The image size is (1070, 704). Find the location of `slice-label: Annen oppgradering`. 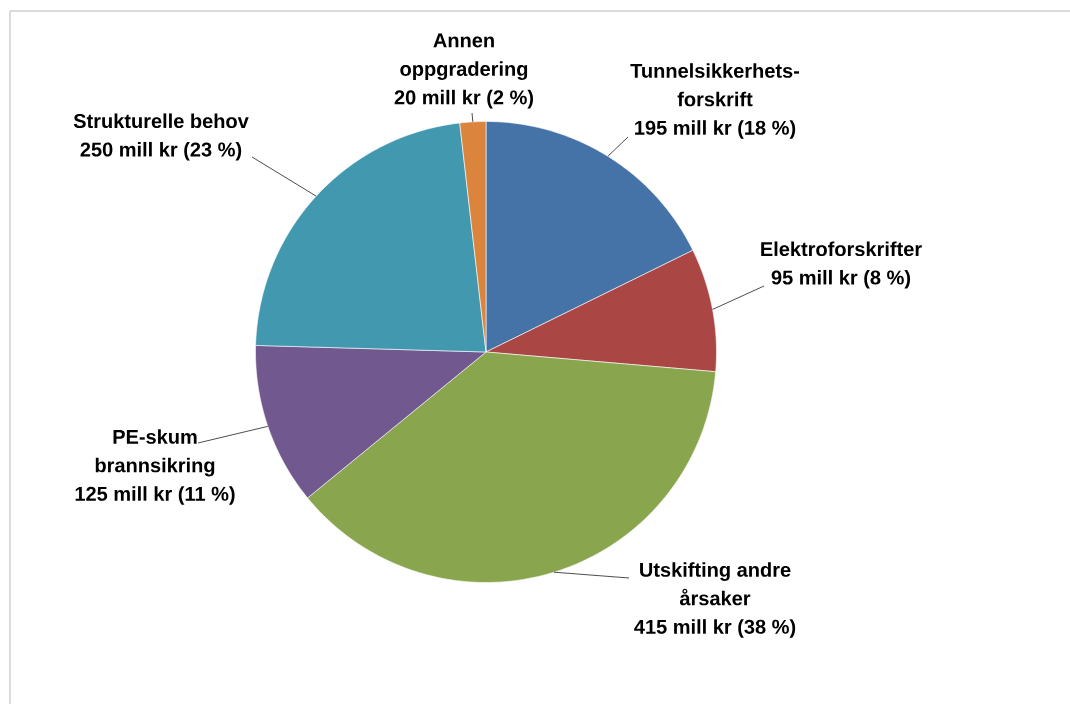

slice-label: Annen oppgradering is located at coordinates (464, 57).